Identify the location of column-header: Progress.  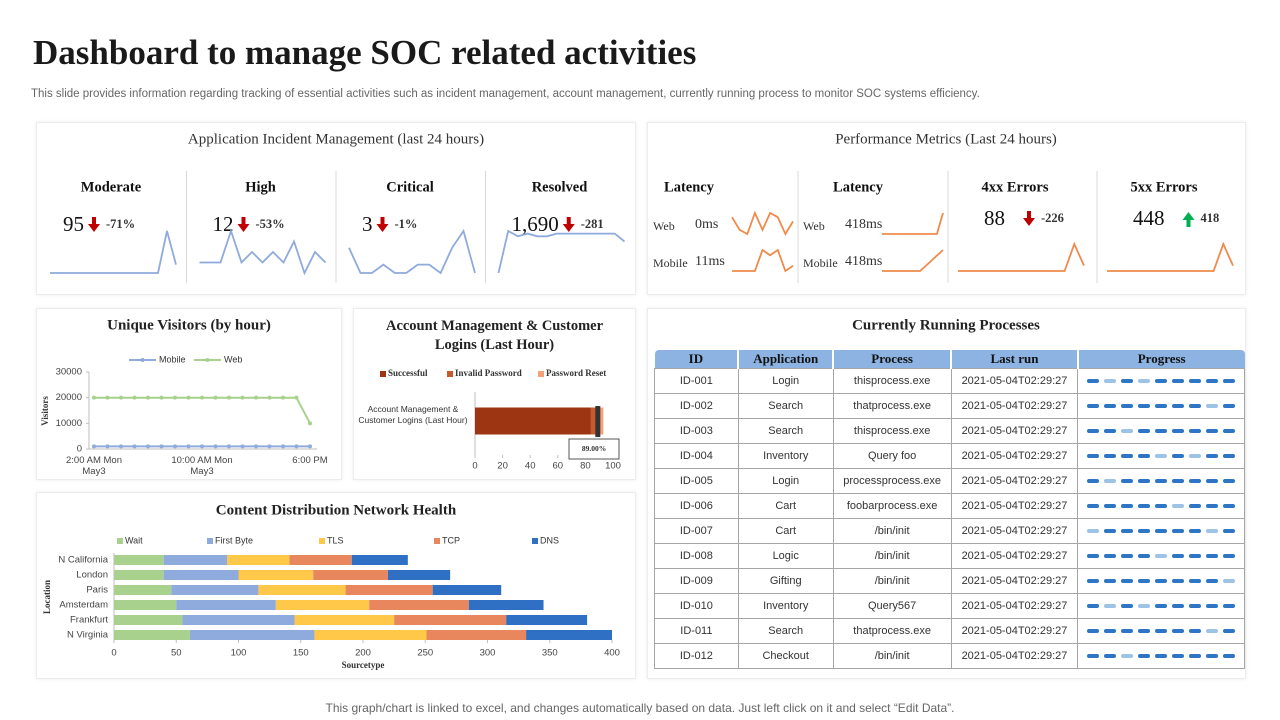
(1160, 359).